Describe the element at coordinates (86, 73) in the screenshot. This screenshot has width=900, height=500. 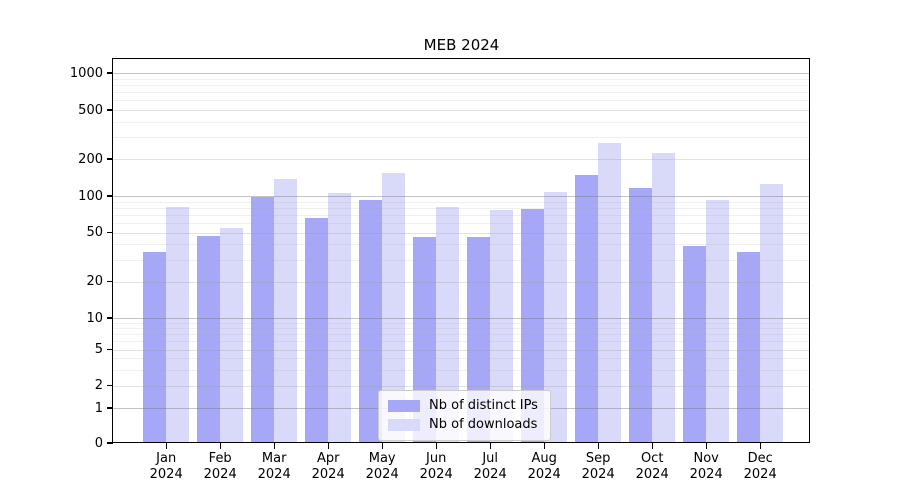
I see `y-tick-label-1000: 1000` at that location.